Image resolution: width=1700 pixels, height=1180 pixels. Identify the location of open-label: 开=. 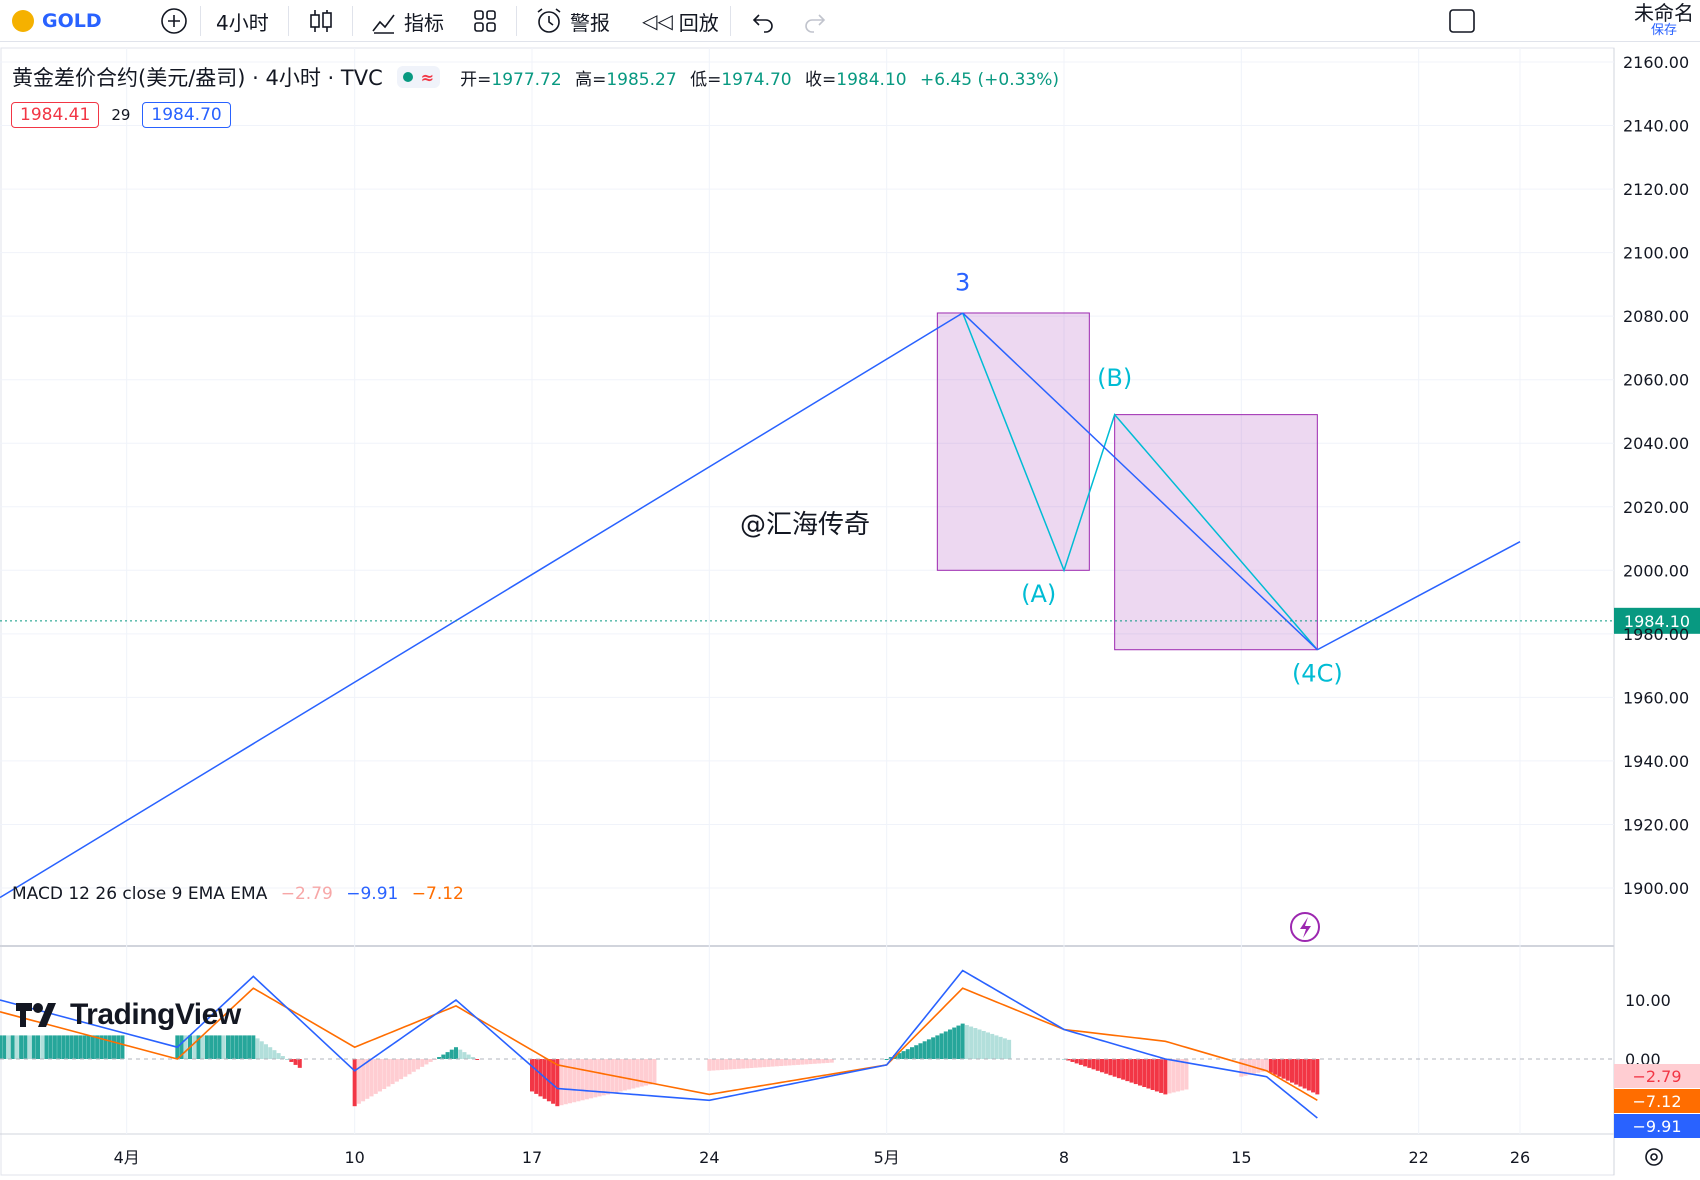
(476, 79).